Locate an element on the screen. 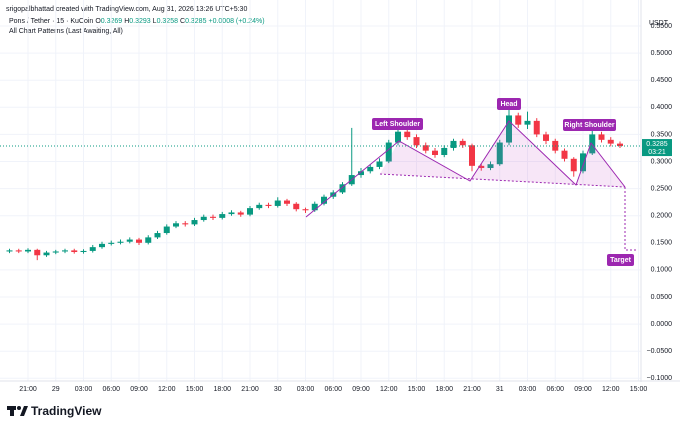 This screenshot has width=680, height=428. indicator: All Chart Patterns (Last Awaiting, All) is located at coordinates (66, 31).